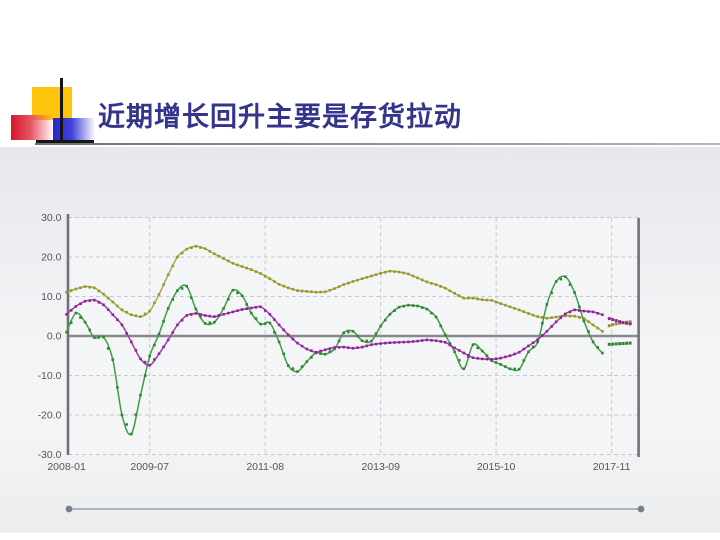 This screenshot has width=720, height=540. What do you see at coordinates (377, 144) in the screenshot?
I see `title-divider-rule` at bounding box center [377, 144].